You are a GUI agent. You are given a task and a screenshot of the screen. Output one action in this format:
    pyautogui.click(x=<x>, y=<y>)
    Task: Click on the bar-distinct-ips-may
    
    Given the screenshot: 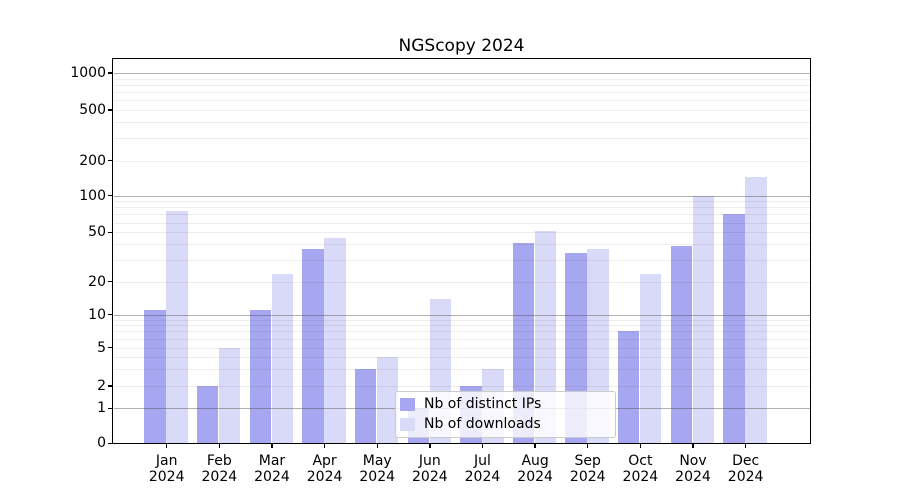 What is the action you would take?
    pyautogui.click(x=365, y=406)
    